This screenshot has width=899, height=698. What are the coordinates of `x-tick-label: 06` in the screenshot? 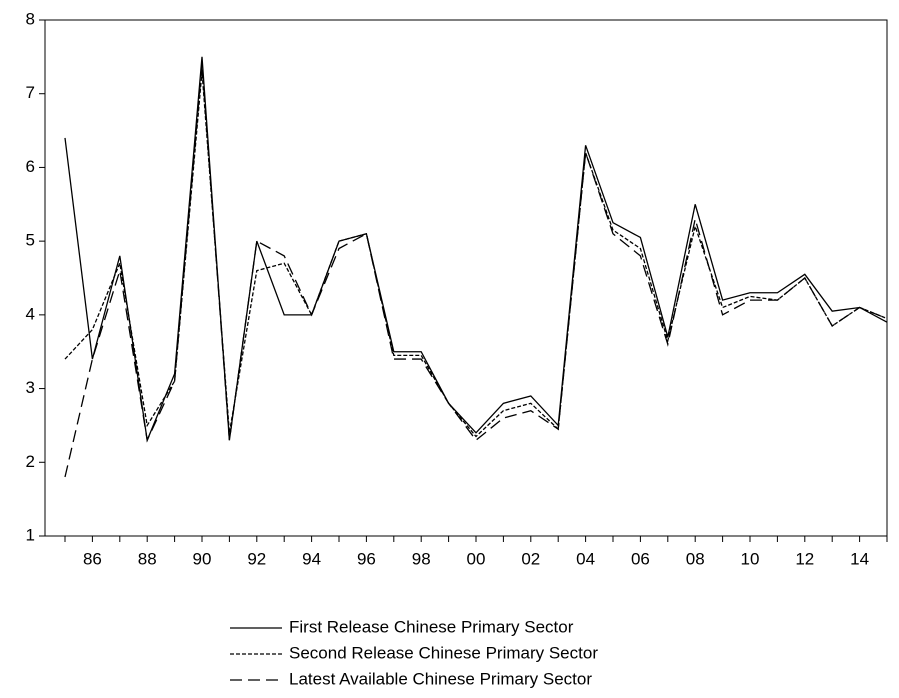 It's located at (640, 558).